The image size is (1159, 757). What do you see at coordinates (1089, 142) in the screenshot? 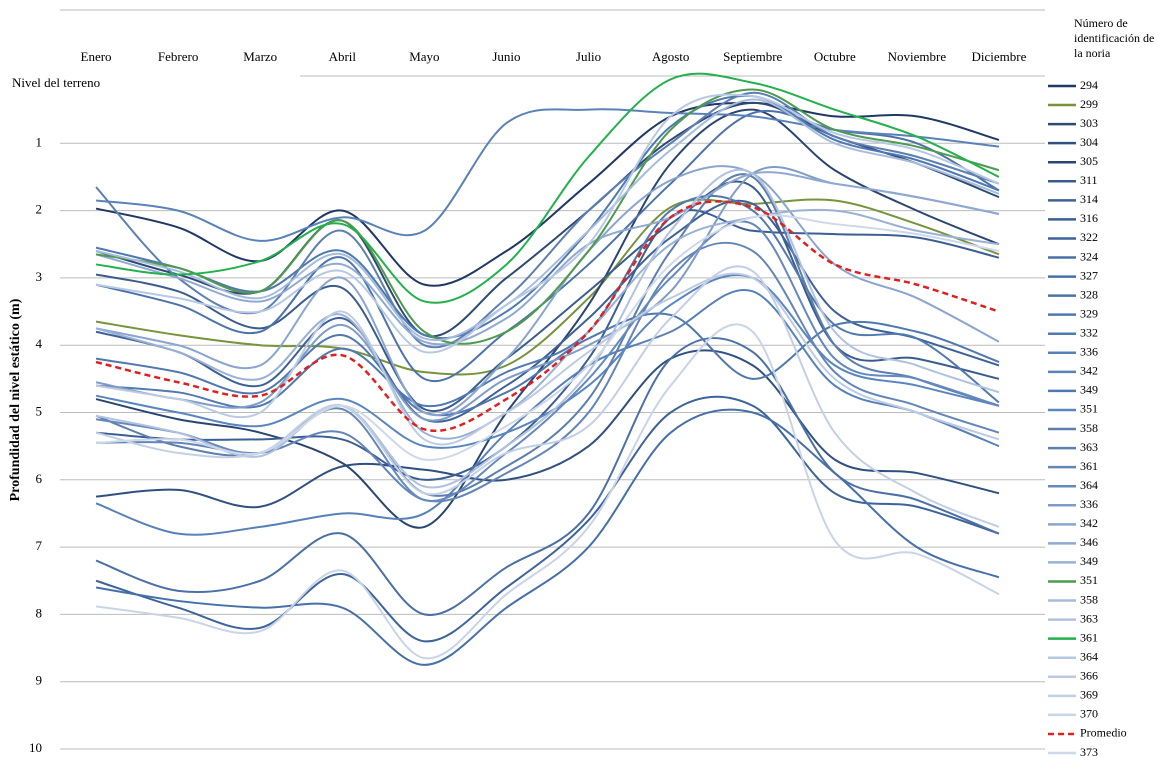
I see `legend-label: 304` at bounding box center [1089, 142].